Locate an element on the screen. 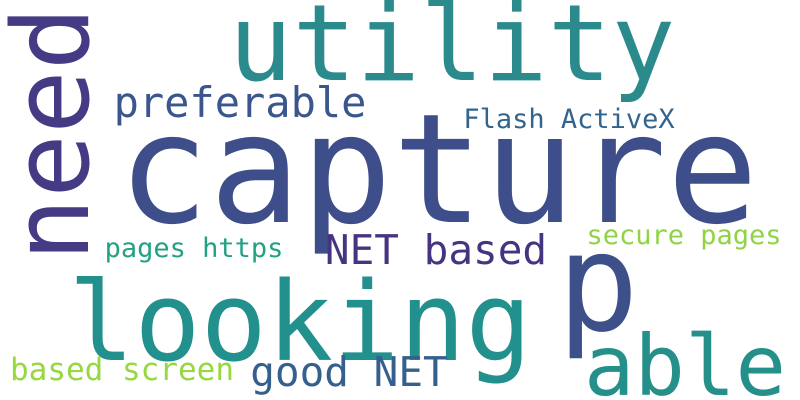  word-secure-pages: secure pages is located at coordinates (683, 235).